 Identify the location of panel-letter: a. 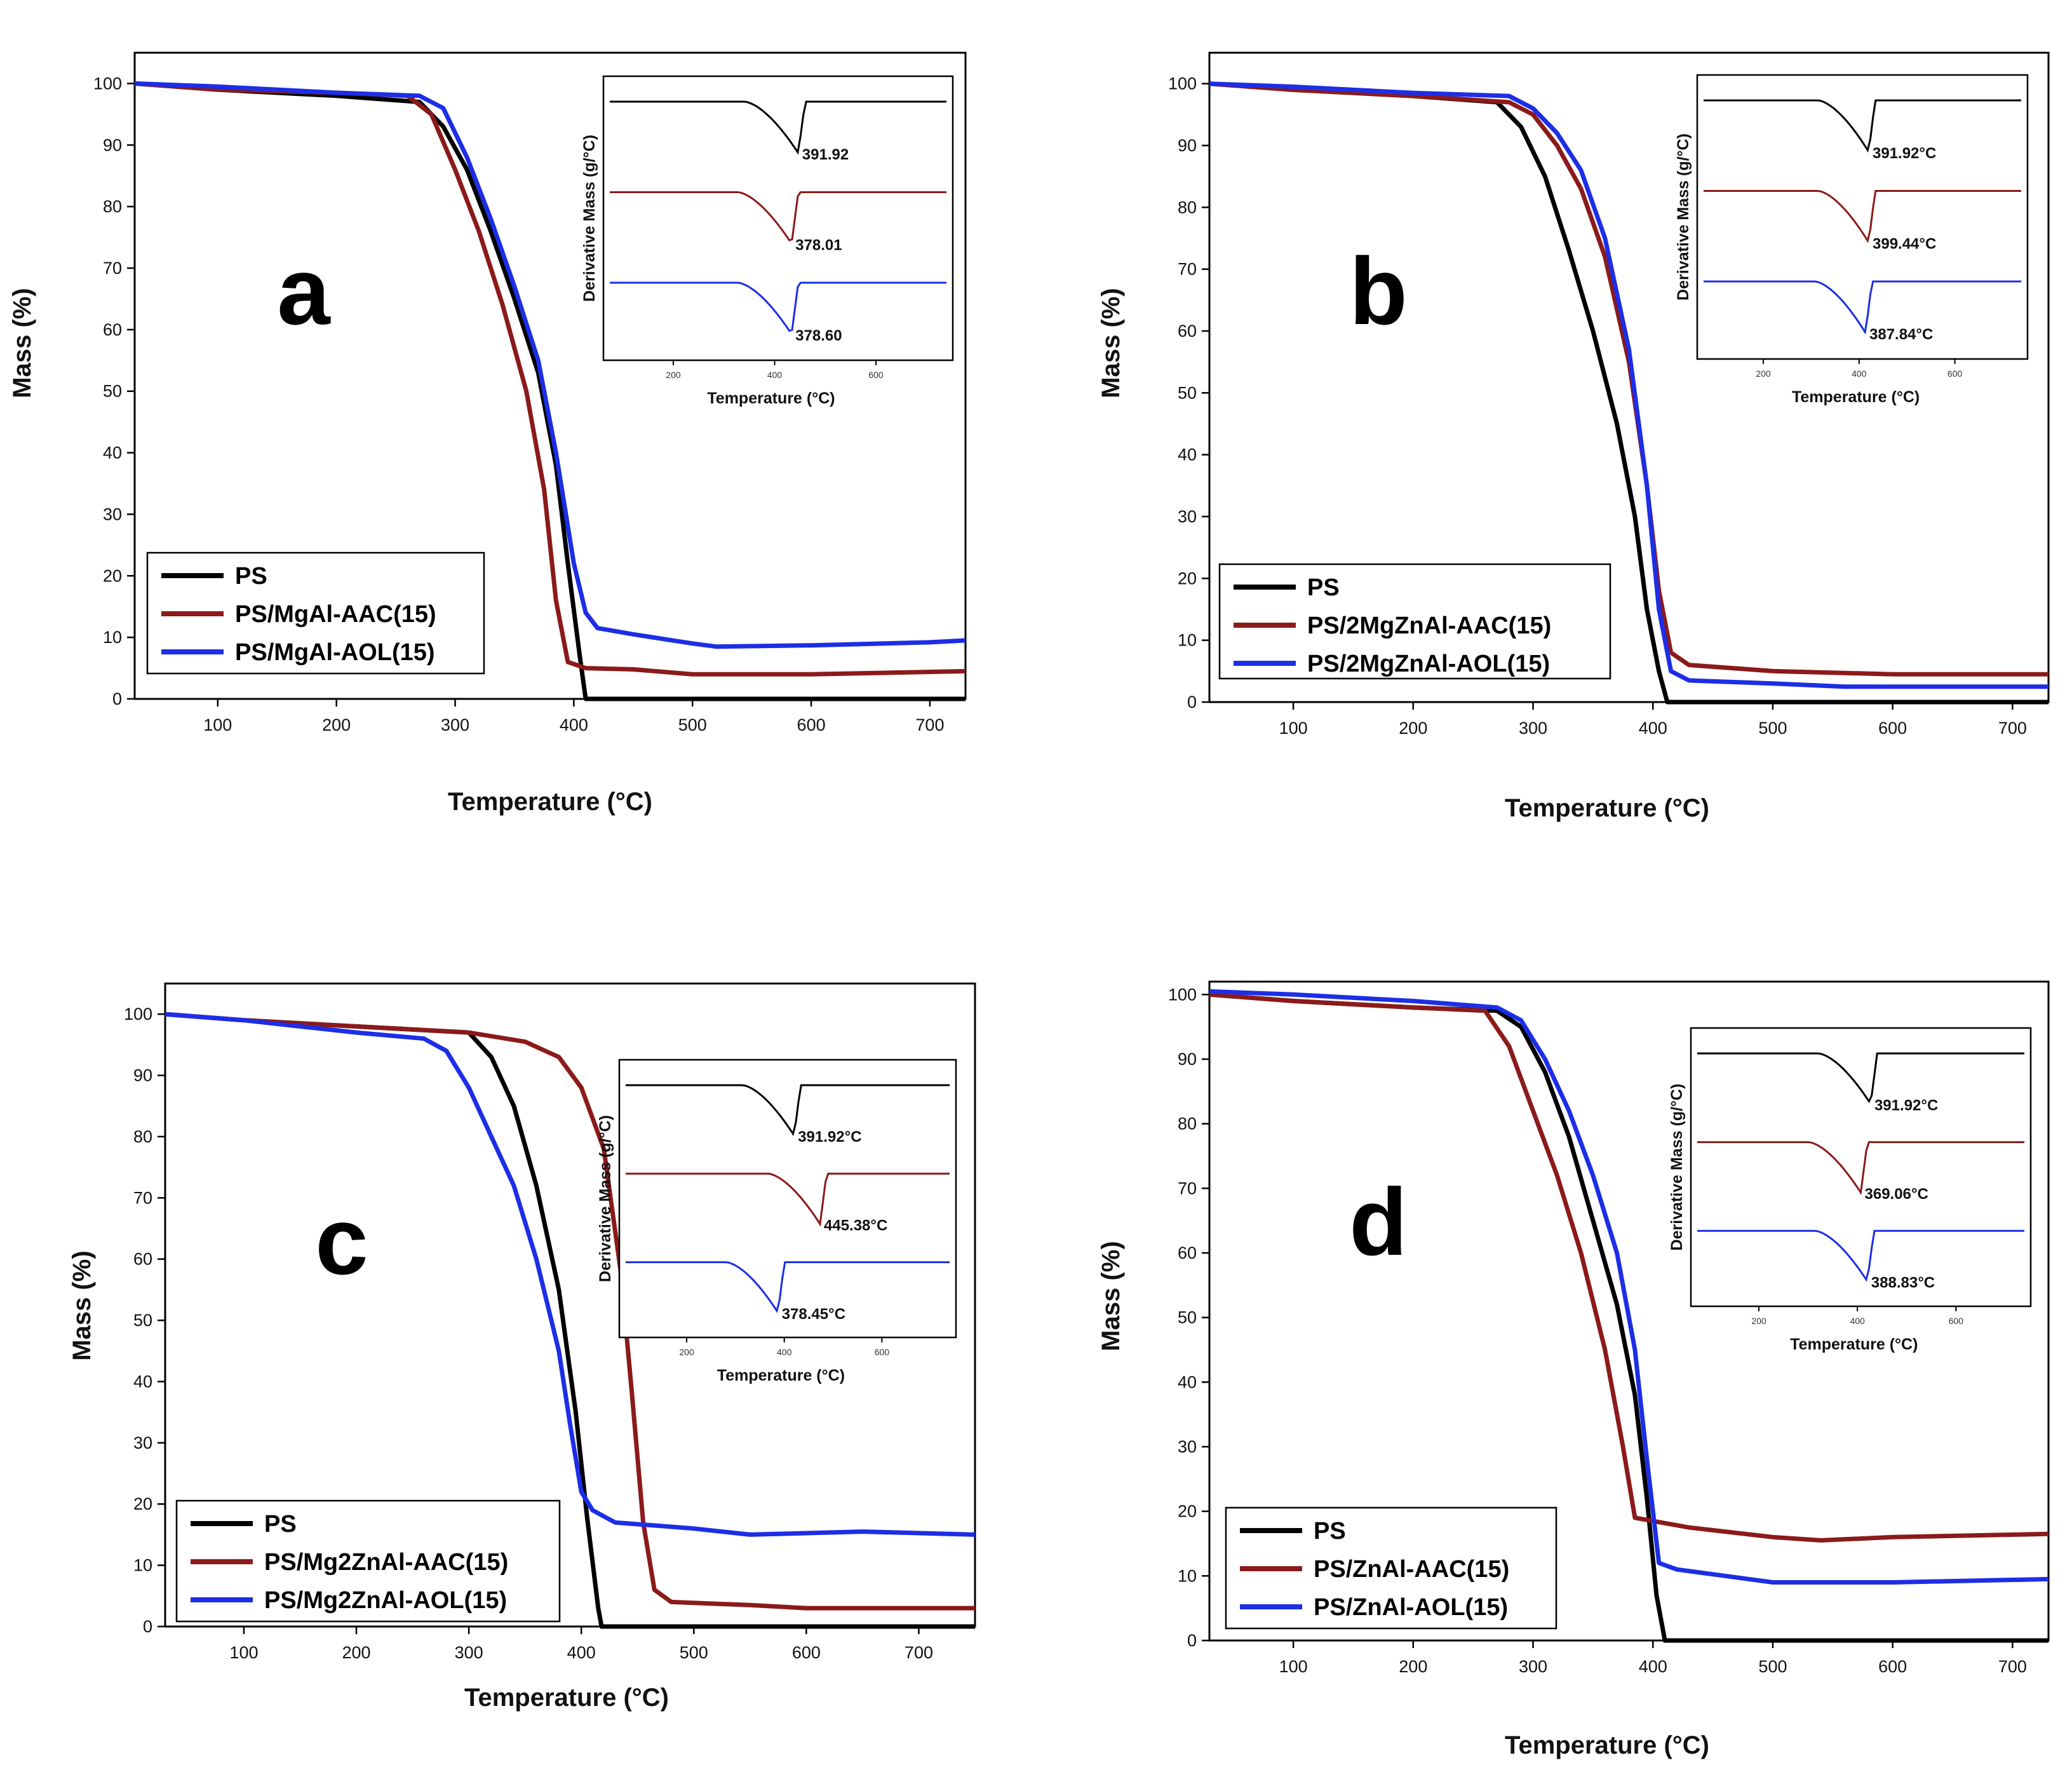
(304, 291).